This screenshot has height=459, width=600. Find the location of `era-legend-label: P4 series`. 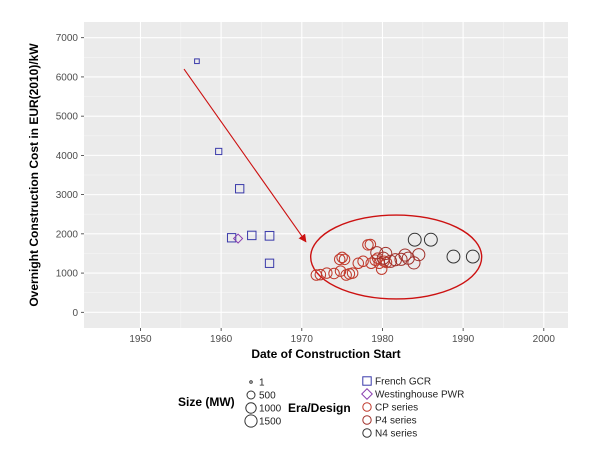

era-legend-label: P4 series is located at coordinates (396, 421).